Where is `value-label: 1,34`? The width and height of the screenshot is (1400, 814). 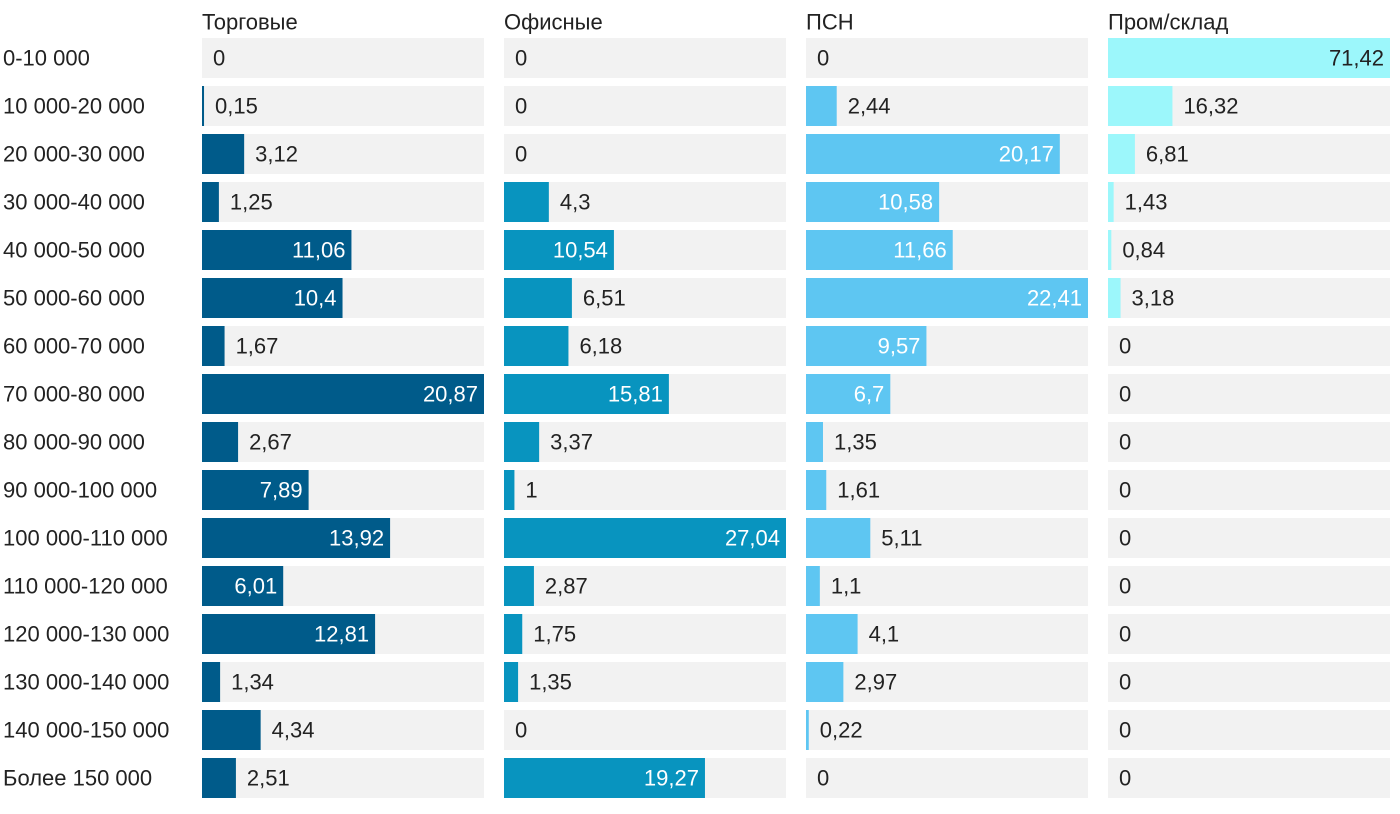 value-label: 1,34 is located at coordinates (252, 682).